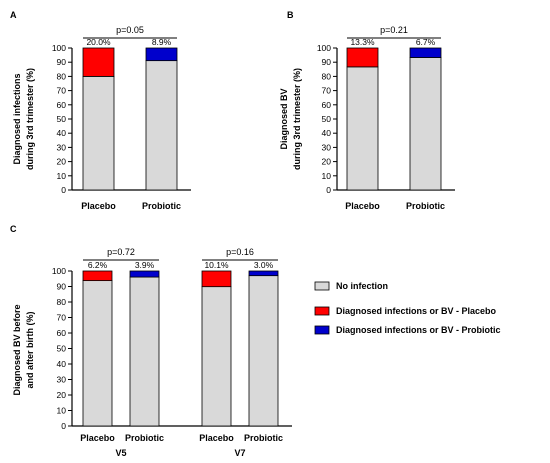  Describe the element at coordinates (17, 118) in the screenshot. I see `y-axis-label: Diagnosed infections` at that location.